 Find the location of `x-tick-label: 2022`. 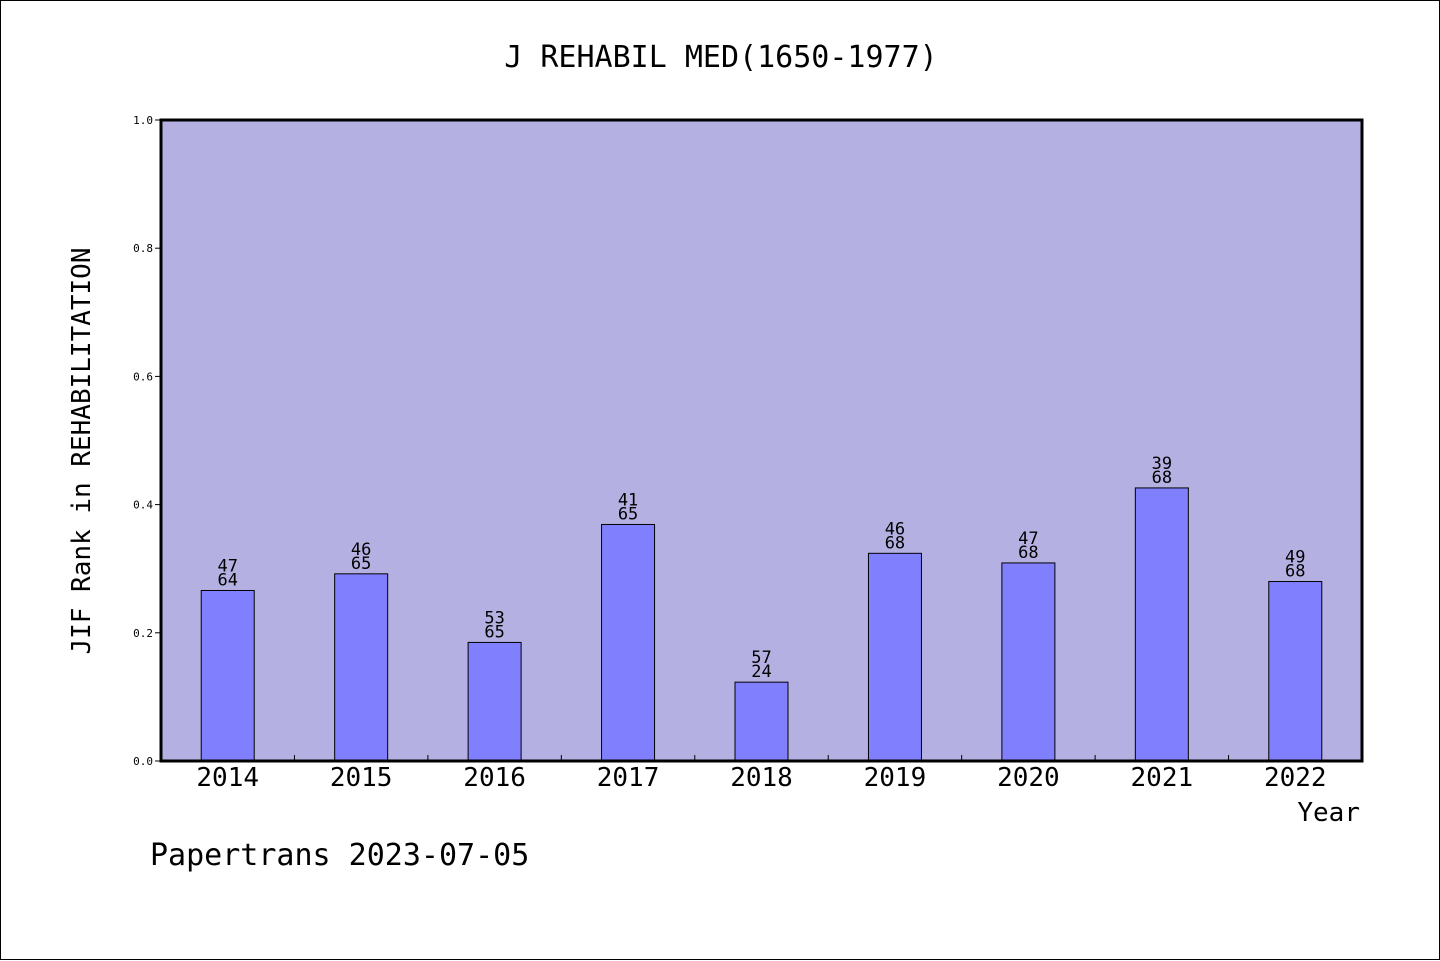

x-tick-label: 2022 is located at coordinates (1295, 778).